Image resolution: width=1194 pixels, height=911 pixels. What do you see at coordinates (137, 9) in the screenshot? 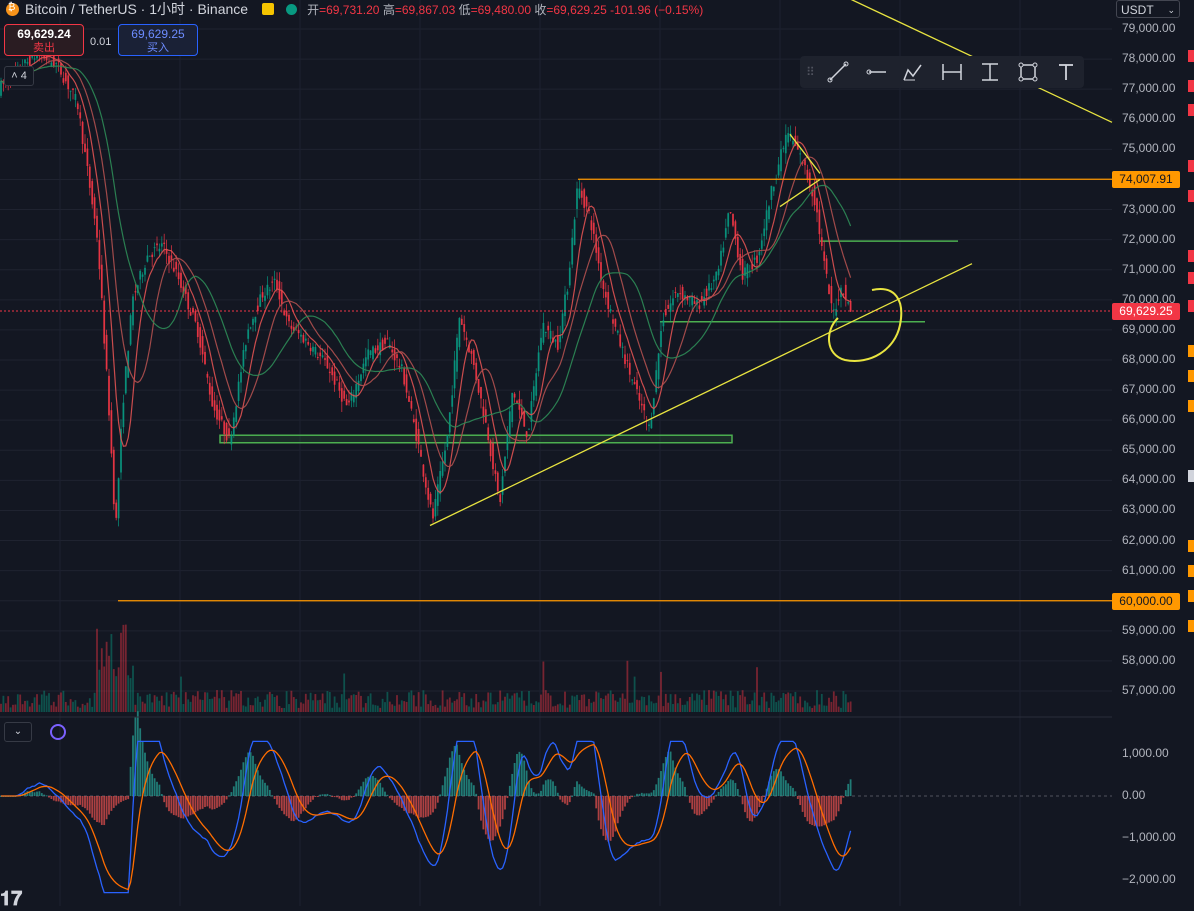
I see `symbol-title: Bitcoin / TetherUS · 1小时 · Binance` at bounding box center [137, 9].